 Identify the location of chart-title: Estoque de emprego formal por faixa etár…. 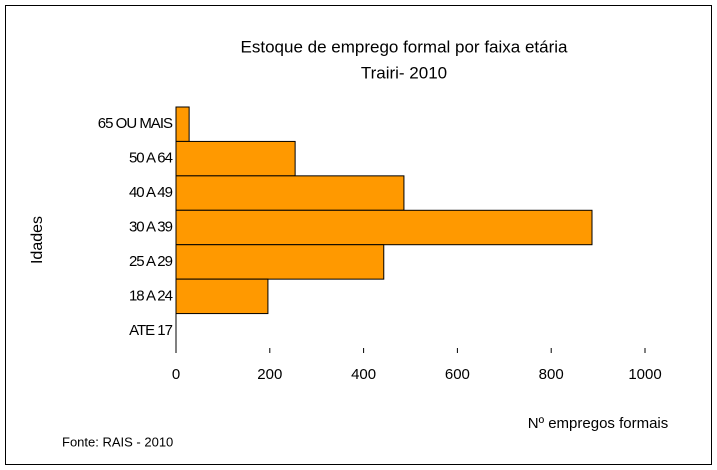
(405, 46).